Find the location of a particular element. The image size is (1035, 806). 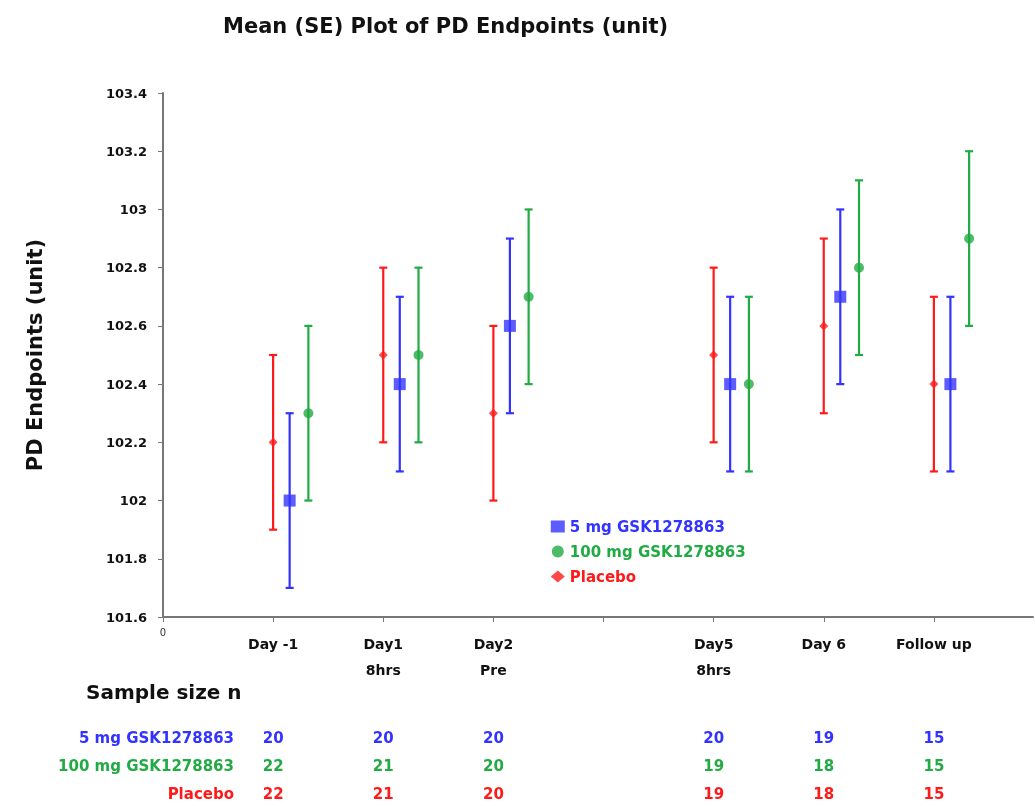

x-tick-label: Day1 8hrs is located at coordinates (383, 657).